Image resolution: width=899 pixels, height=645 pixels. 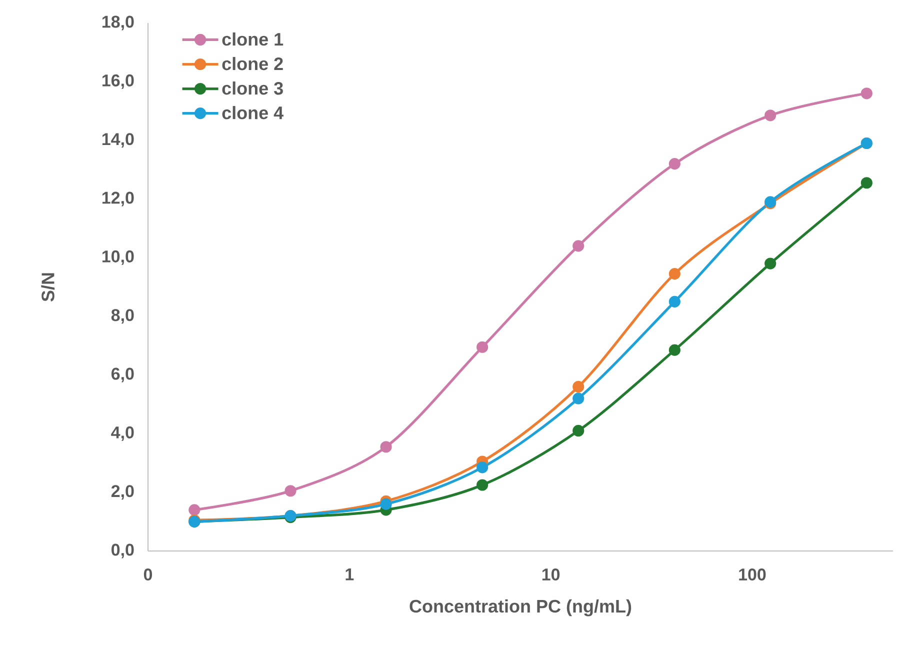 I want to click on x-tick-label: 0, so click(x=148, y=574).